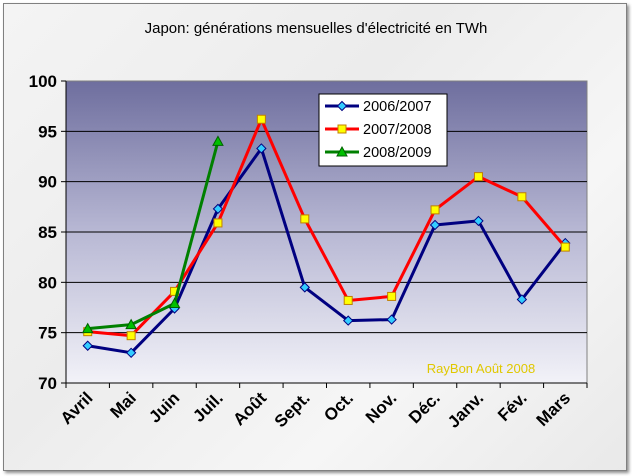  What do you see at coordinates (553, 408) in the screenshot?
I see `x-tick-label-12: Mars` at bounding box center [553, 408].